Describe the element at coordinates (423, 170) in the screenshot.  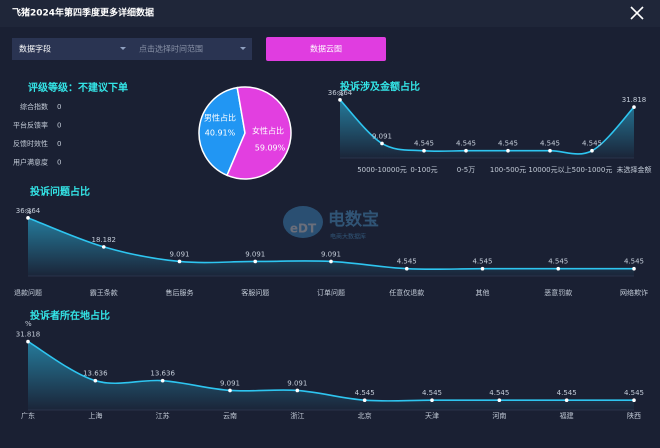
I see `x-tick-label: 0-100元` at that location.